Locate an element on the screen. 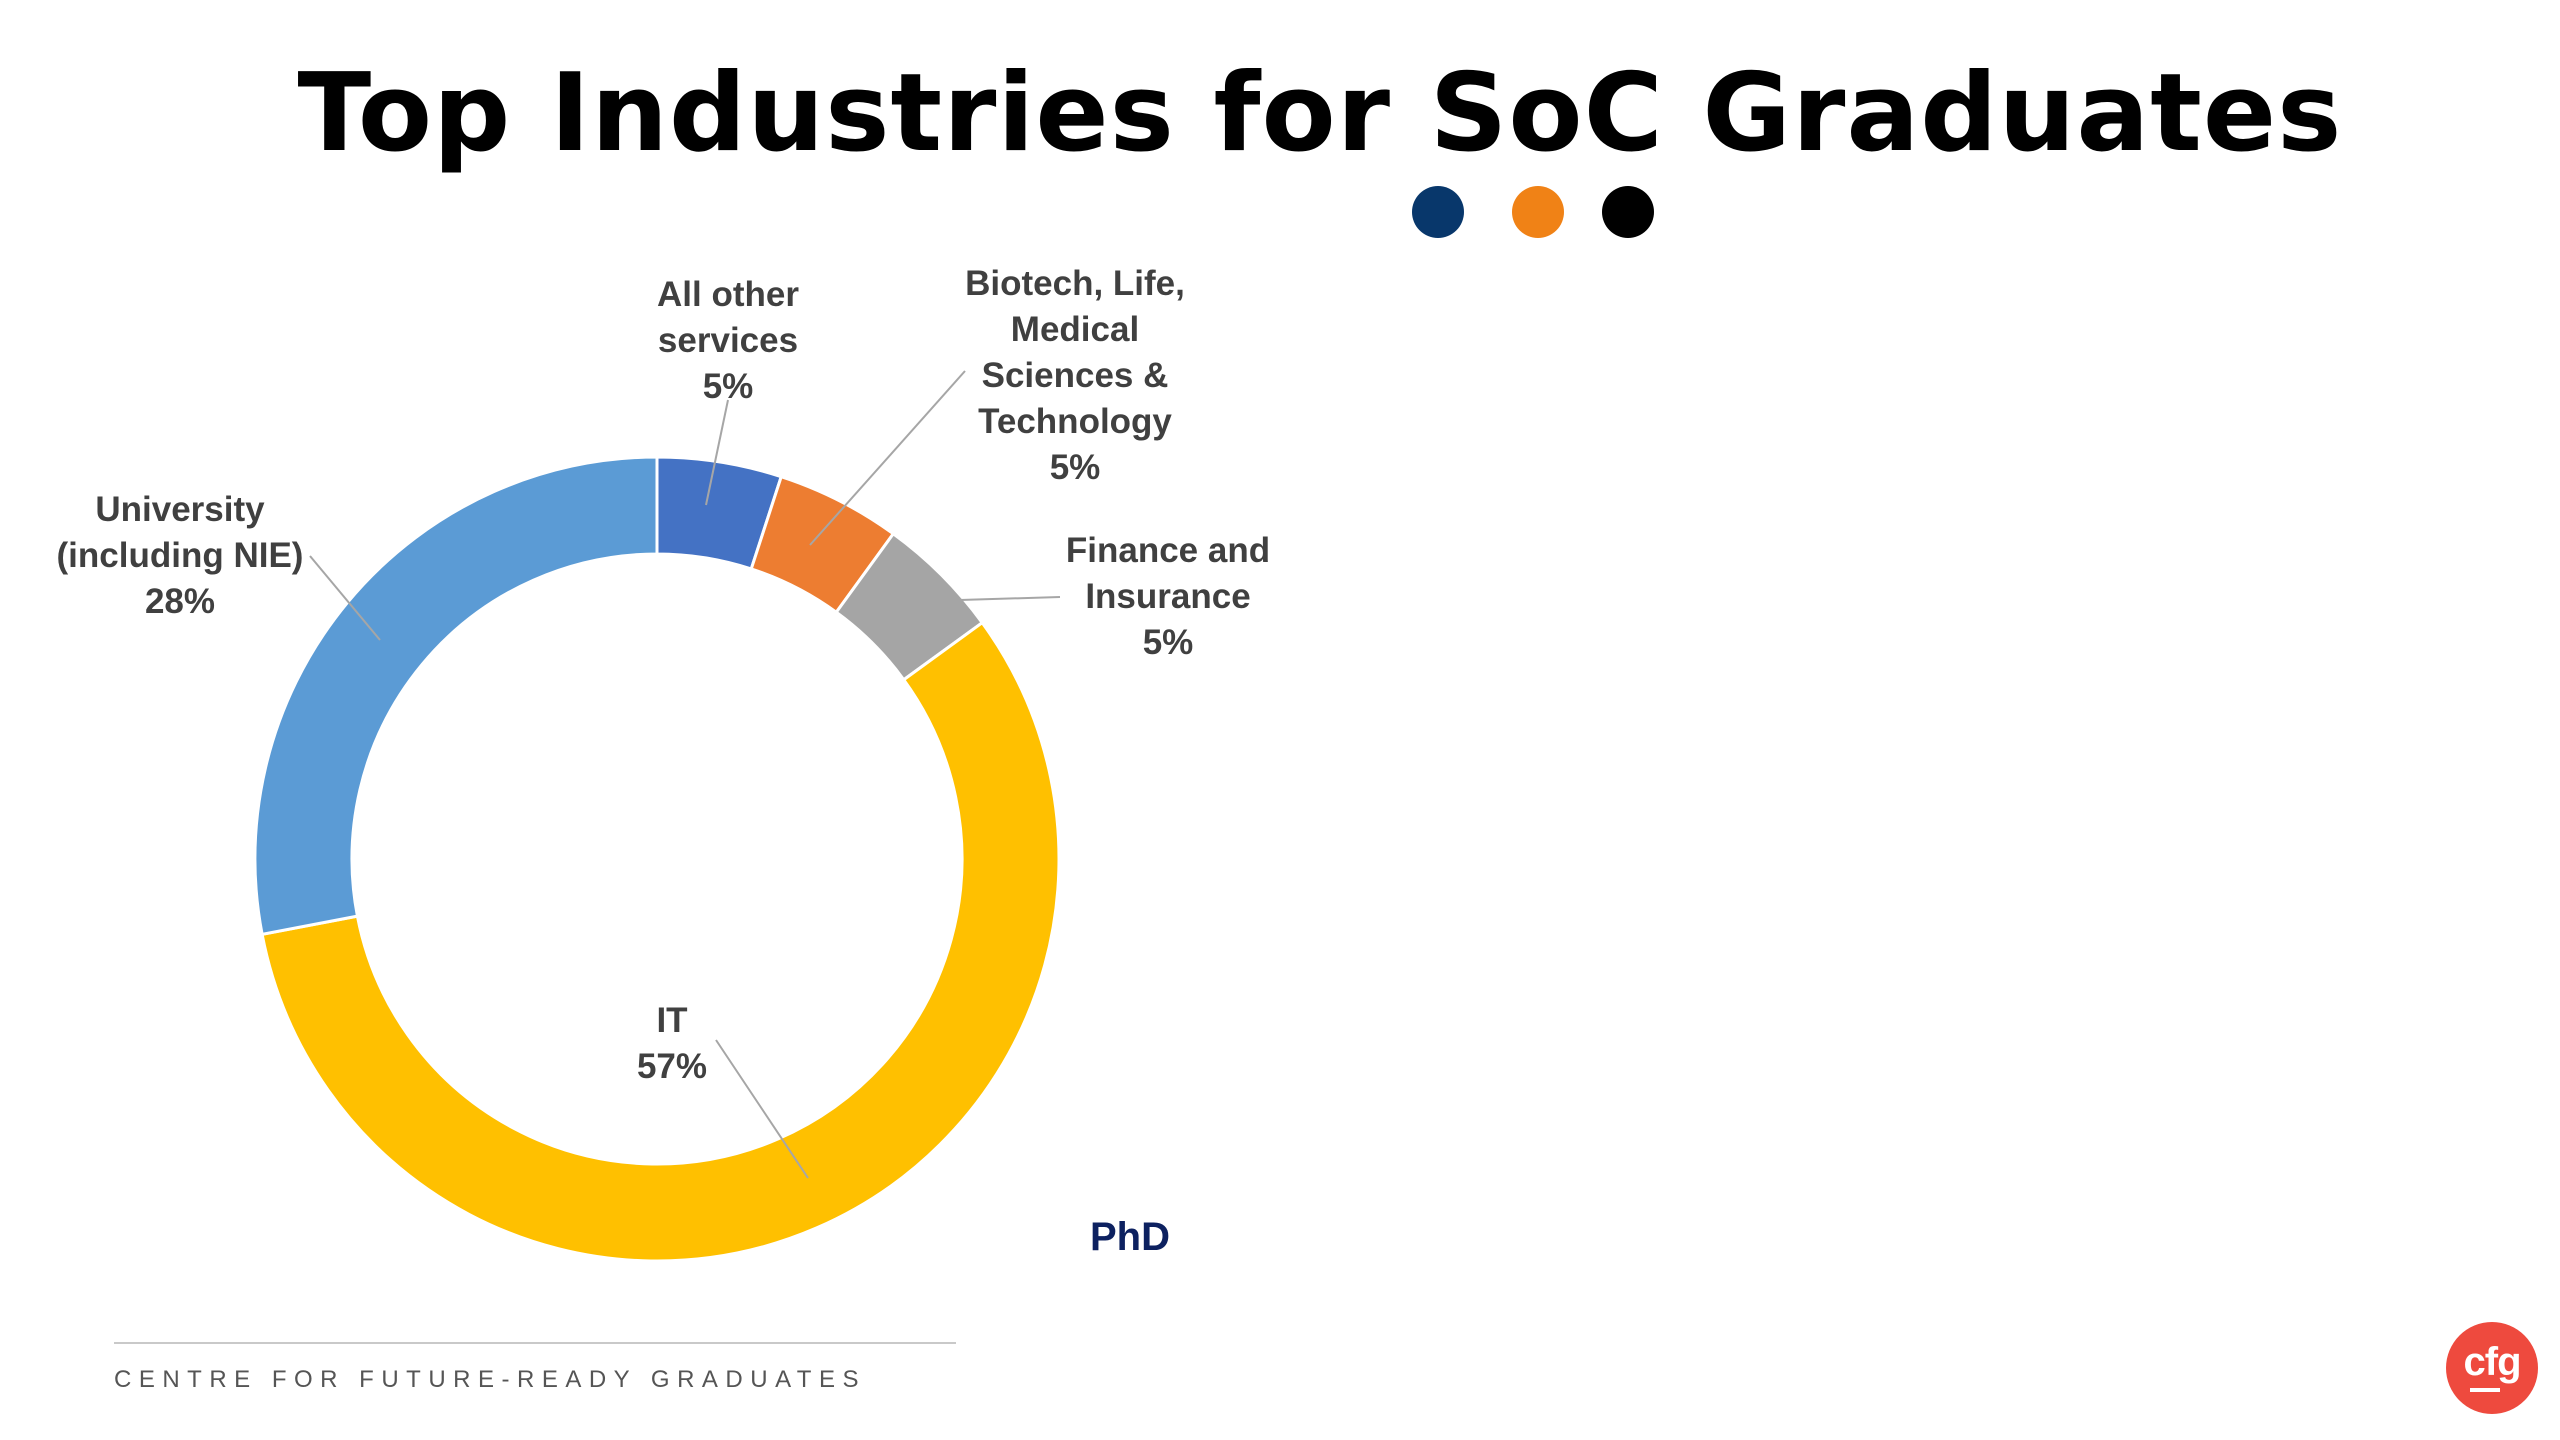 The height and width of the screenshot is (1440, 2560). data-label-line: Medical is located at coordinates (1075, 329).